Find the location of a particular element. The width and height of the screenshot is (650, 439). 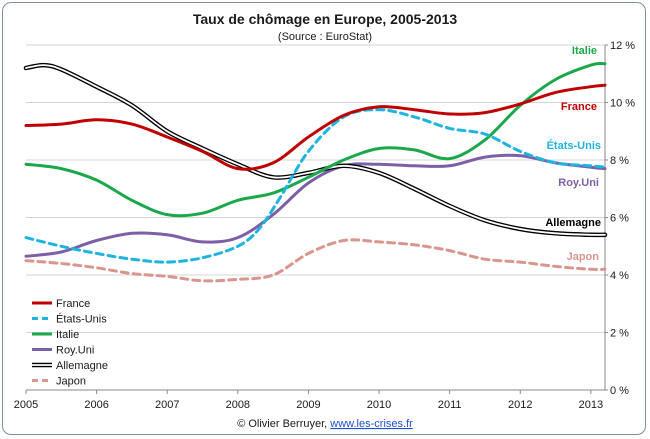

x-tick-label: 2013 is located at coordinates (591, 405).